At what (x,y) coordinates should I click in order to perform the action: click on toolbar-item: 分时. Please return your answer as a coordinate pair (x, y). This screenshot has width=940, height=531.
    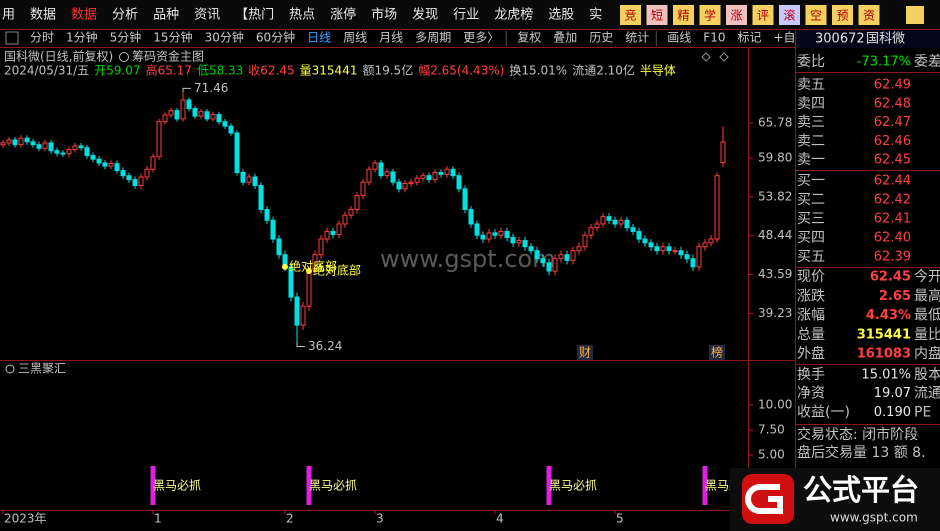
    Looking at the image, I should click on (42, 38).